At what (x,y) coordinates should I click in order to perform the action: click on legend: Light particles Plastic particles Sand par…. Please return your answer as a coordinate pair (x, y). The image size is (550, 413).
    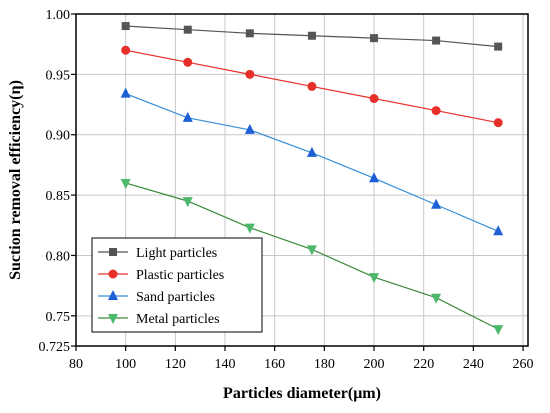
    Looking at the image, I should click on (177, 285).